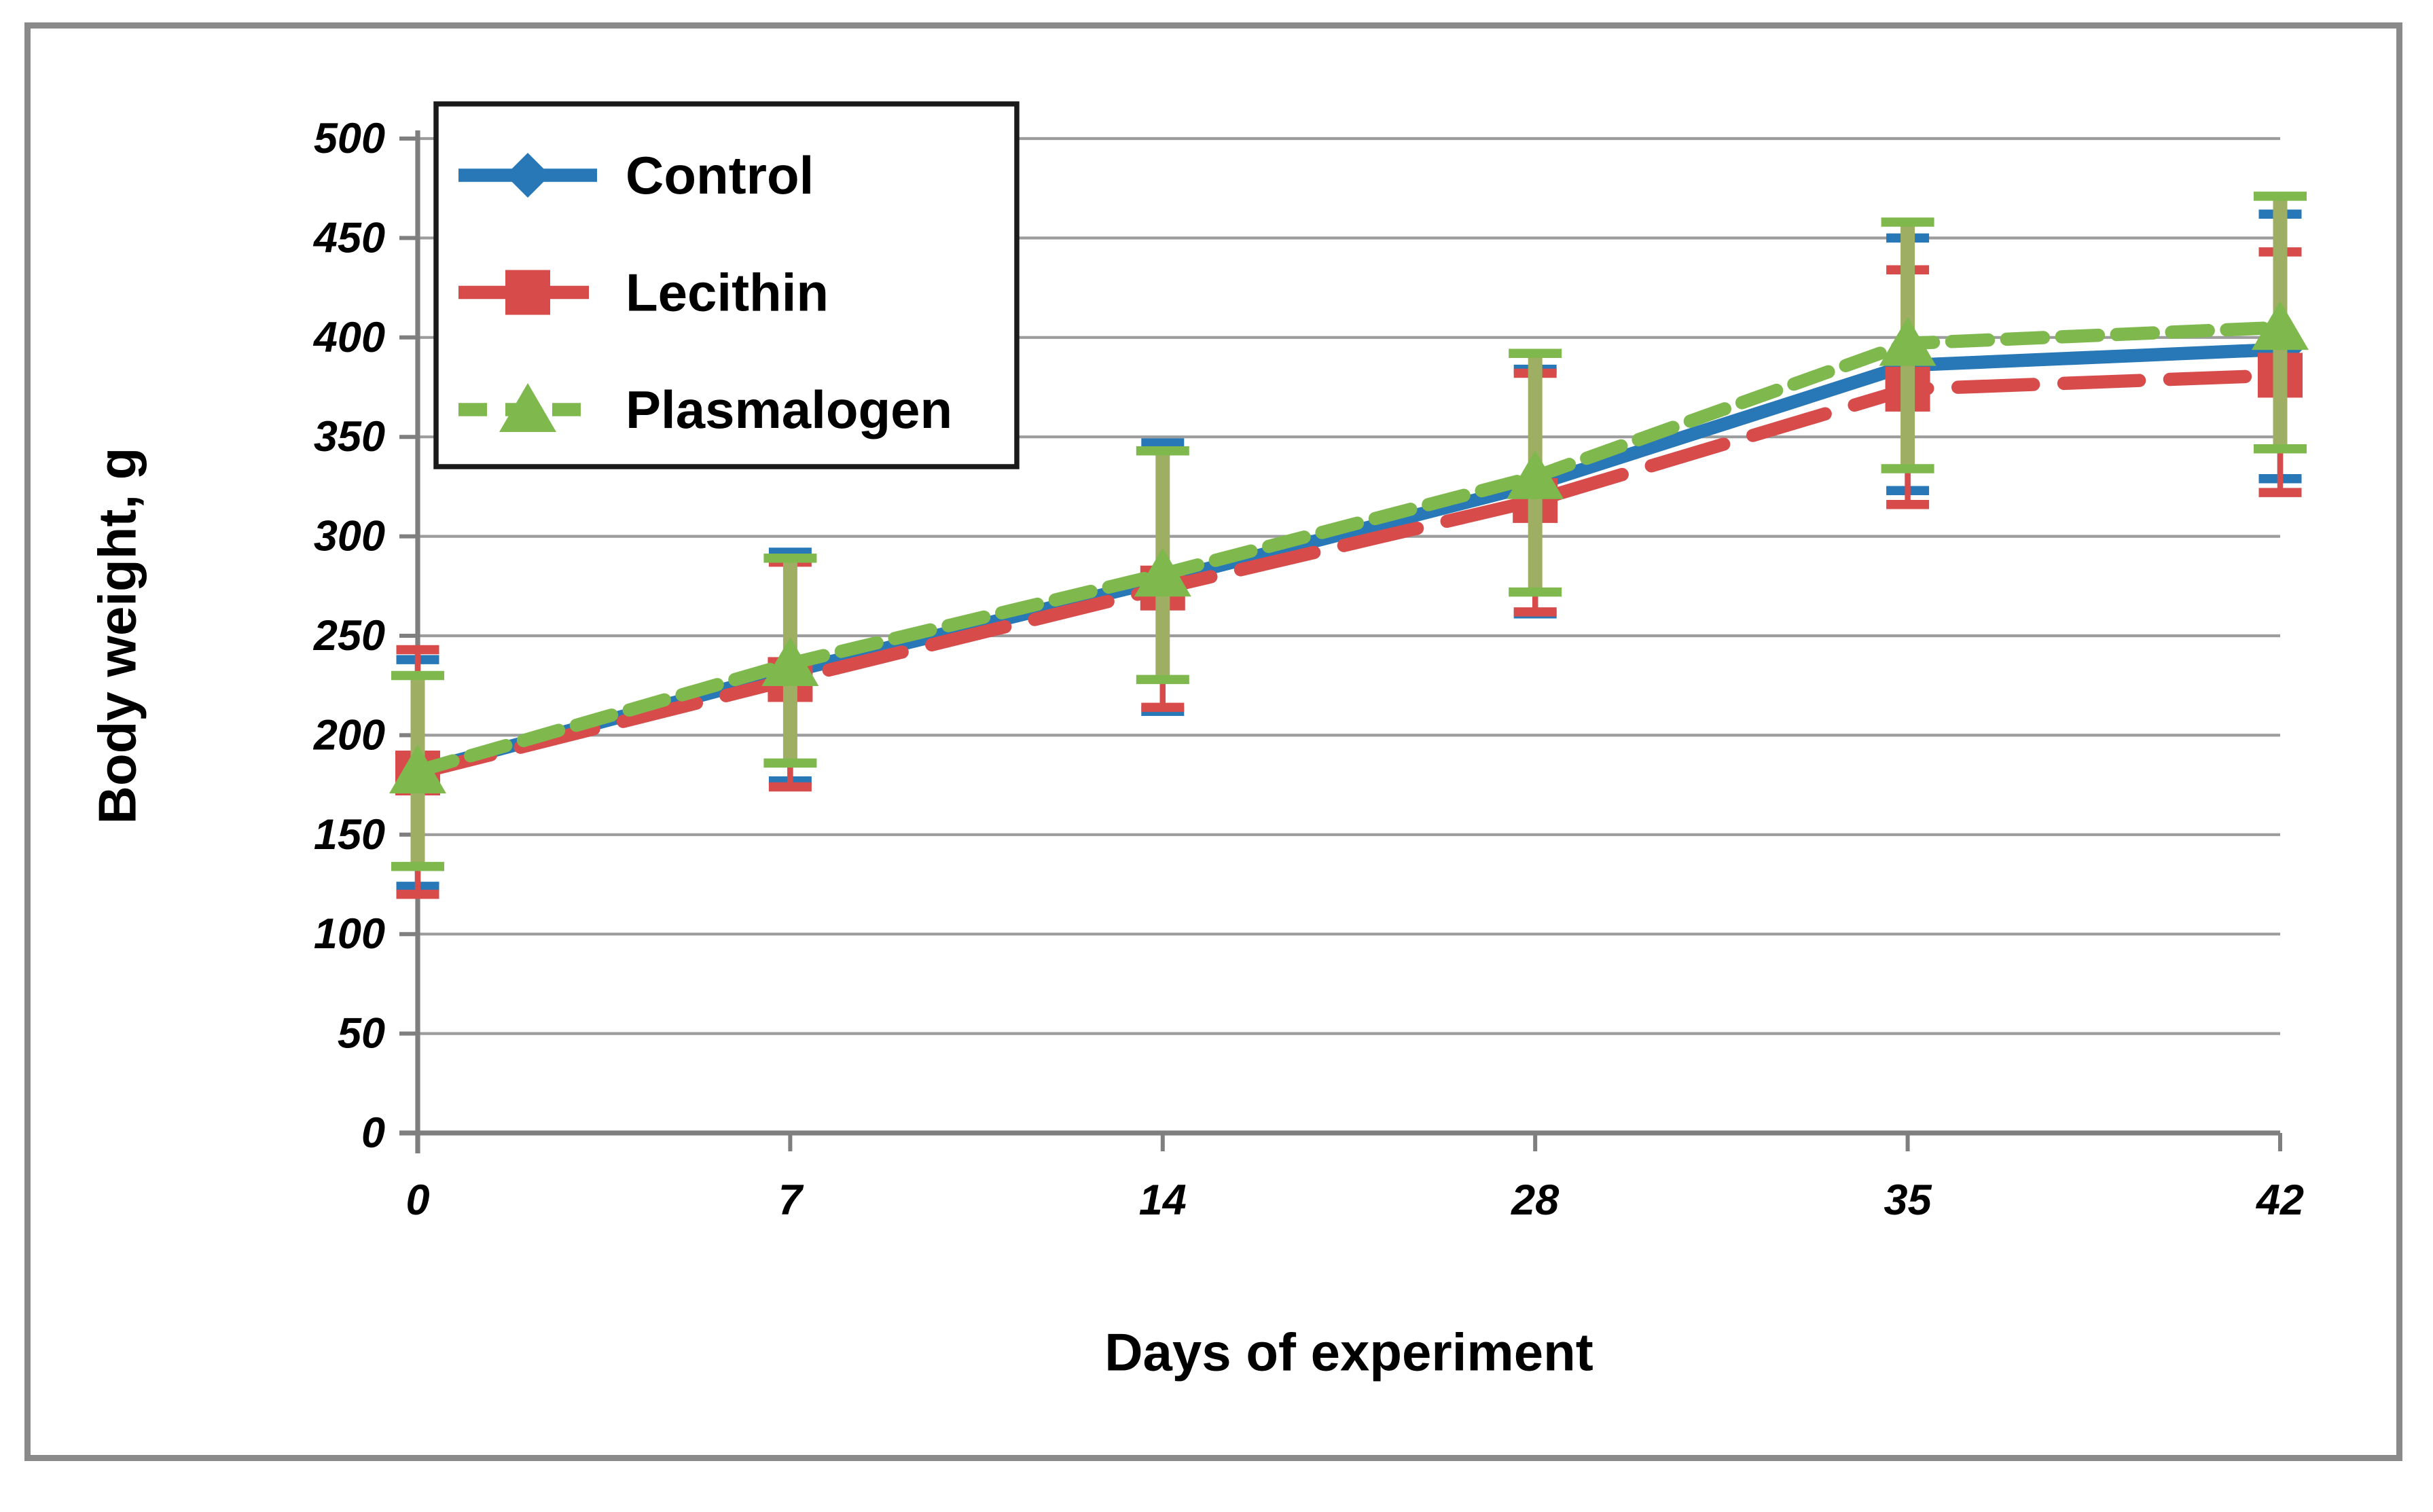 The height and width of the screenshot is (1512, 2433). What do you see at coordinates (791, 1200) in the screenshot?
I see `x-tick-label: 7` at bounding box center [791, 1200].